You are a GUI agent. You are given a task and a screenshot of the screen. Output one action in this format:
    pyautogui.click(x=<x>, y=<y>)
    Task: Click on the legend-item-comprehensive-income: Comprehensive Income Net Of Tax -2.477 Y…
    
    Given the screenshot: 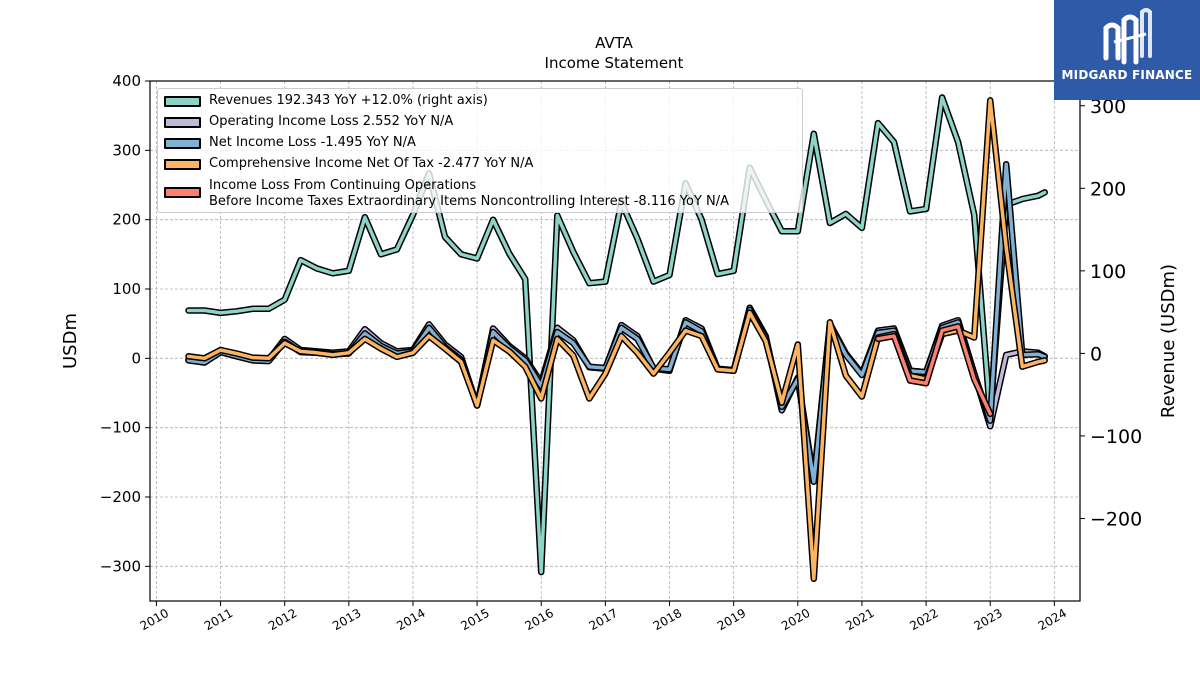 What is the action you would take?
    pyautogui.click(x=348, y=164)
    